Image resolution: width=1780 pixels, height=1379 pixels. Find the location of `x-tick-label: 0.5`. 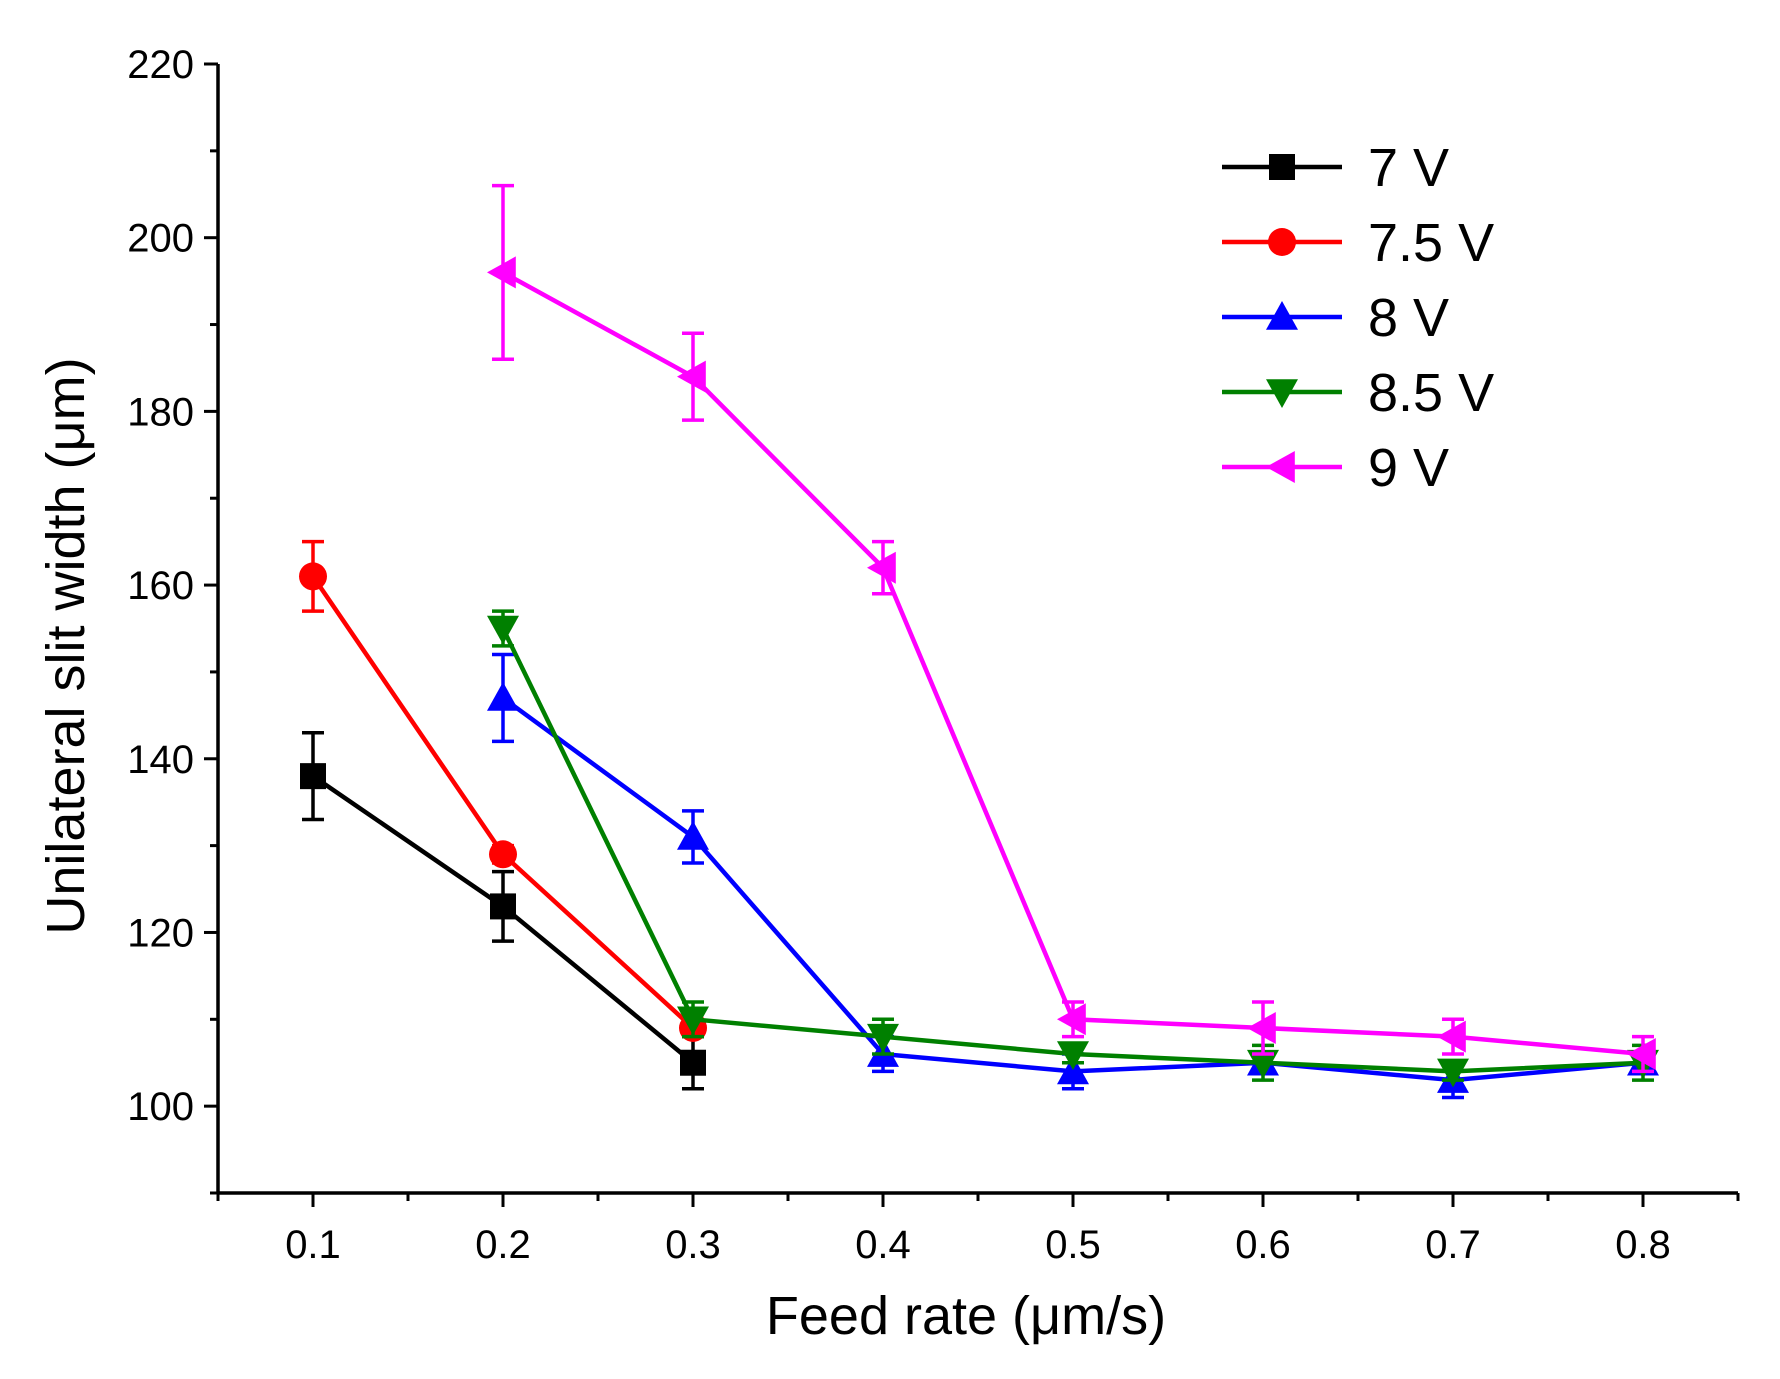

x-tick-label: 0.5 is located at coordinates (1073, 1245).